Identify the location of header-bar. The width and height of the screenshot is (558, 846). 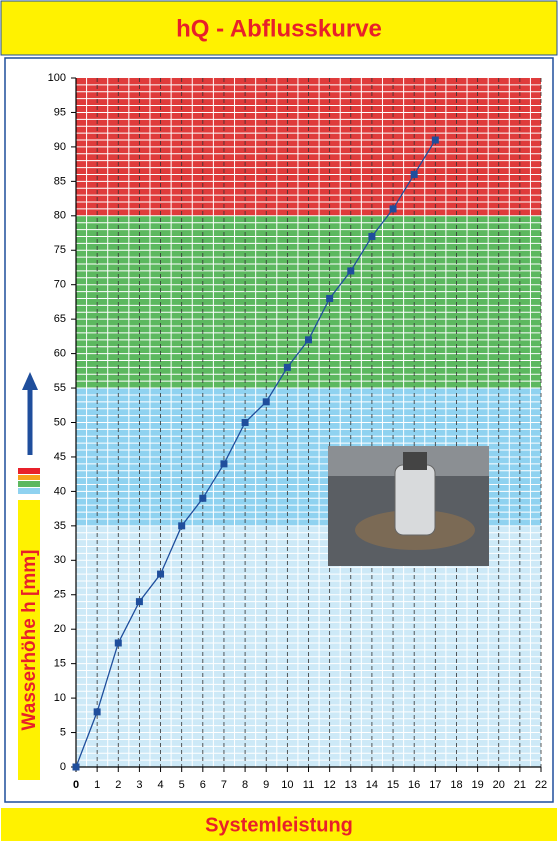
(279, 28).